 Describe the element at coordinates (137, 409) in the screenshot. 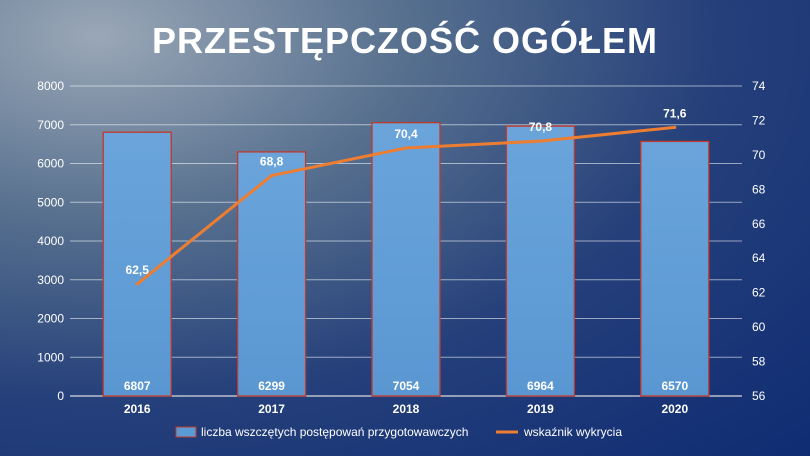

I see `x-tick-label: 2016` at that location.